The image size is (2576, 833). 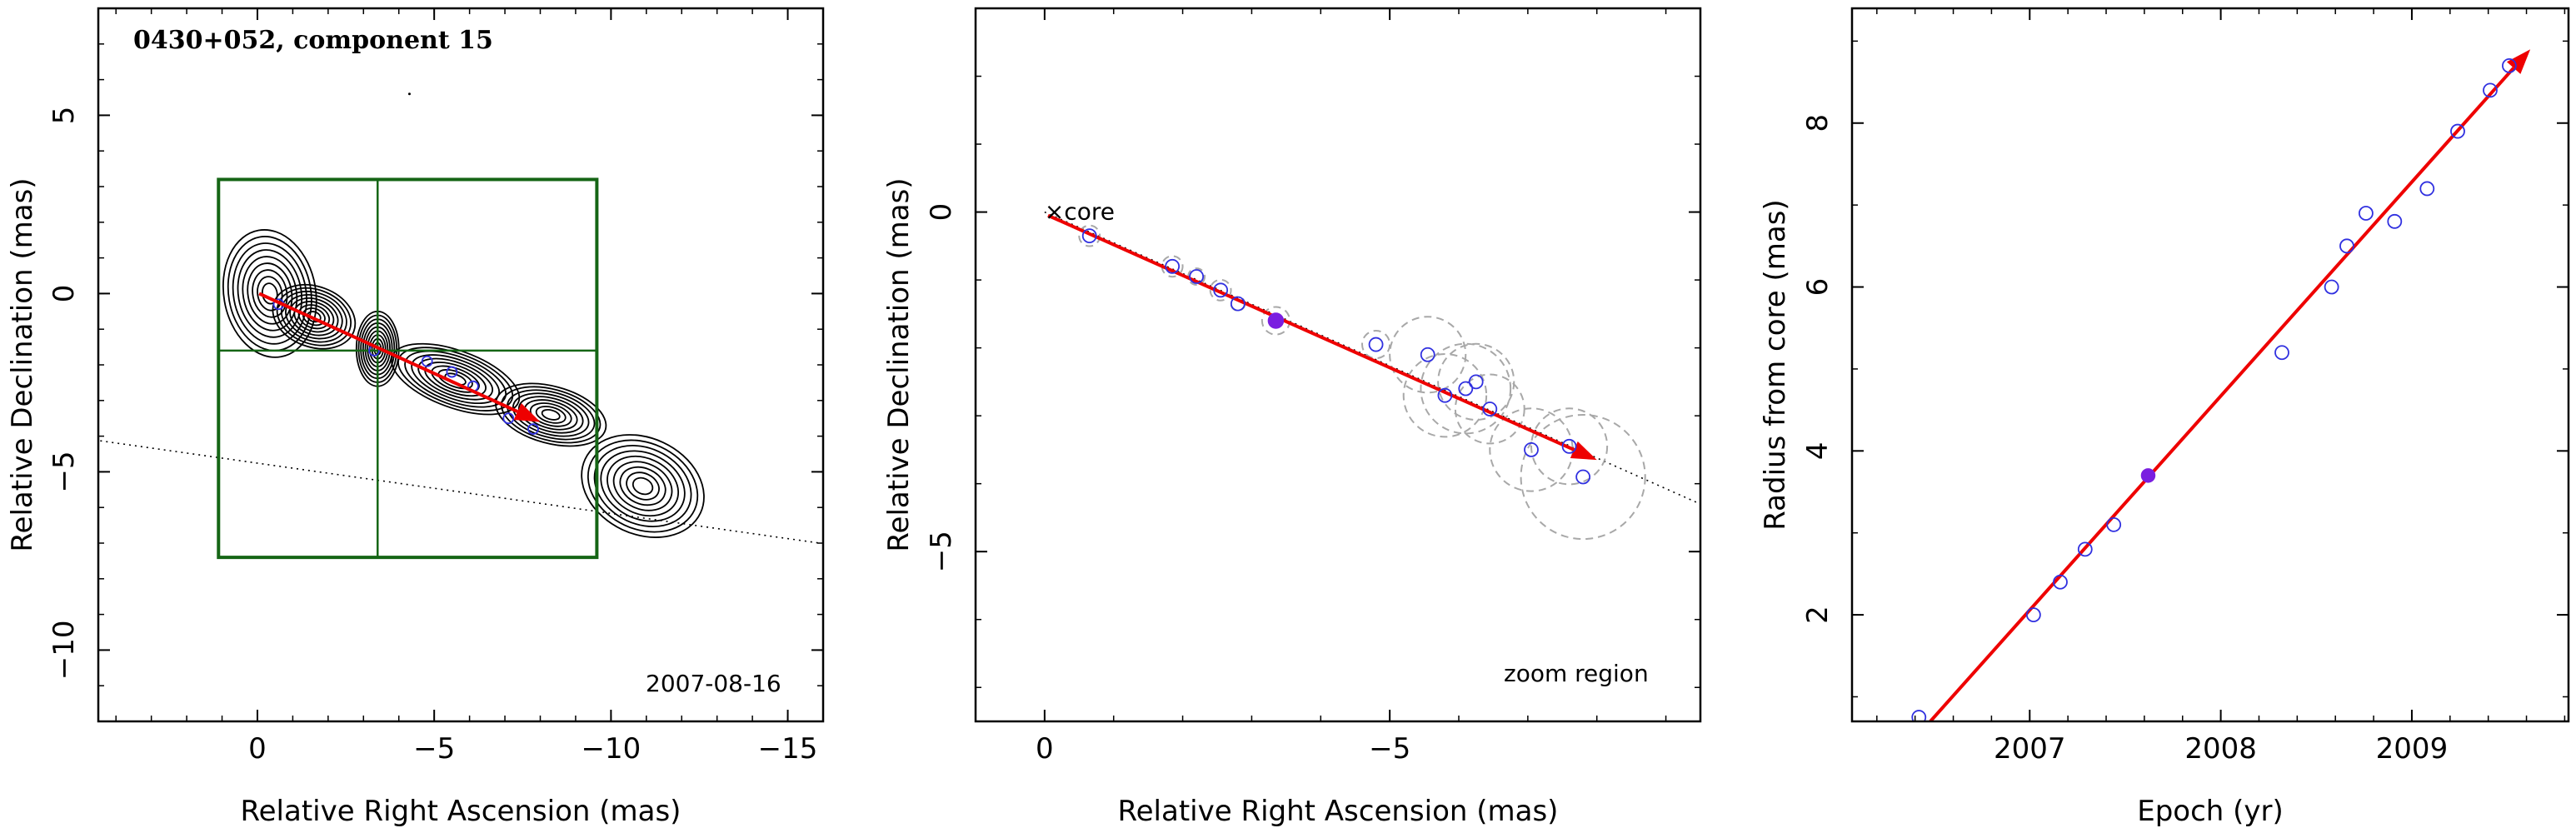 I want to click on observation-date-label: 2007-08-16, so click(x=713, y=683).